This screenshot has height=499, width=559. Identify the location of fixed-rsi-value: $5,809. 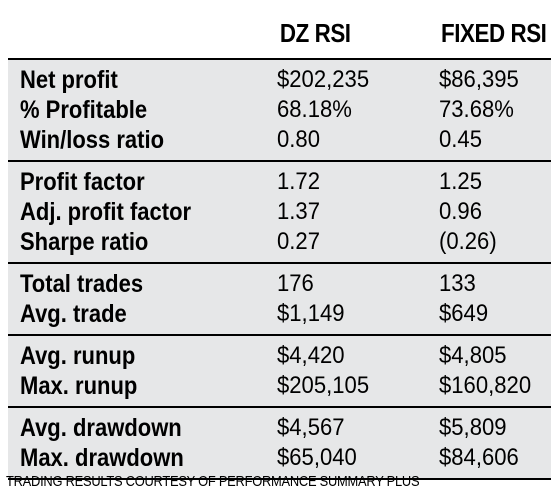
(473, 427).